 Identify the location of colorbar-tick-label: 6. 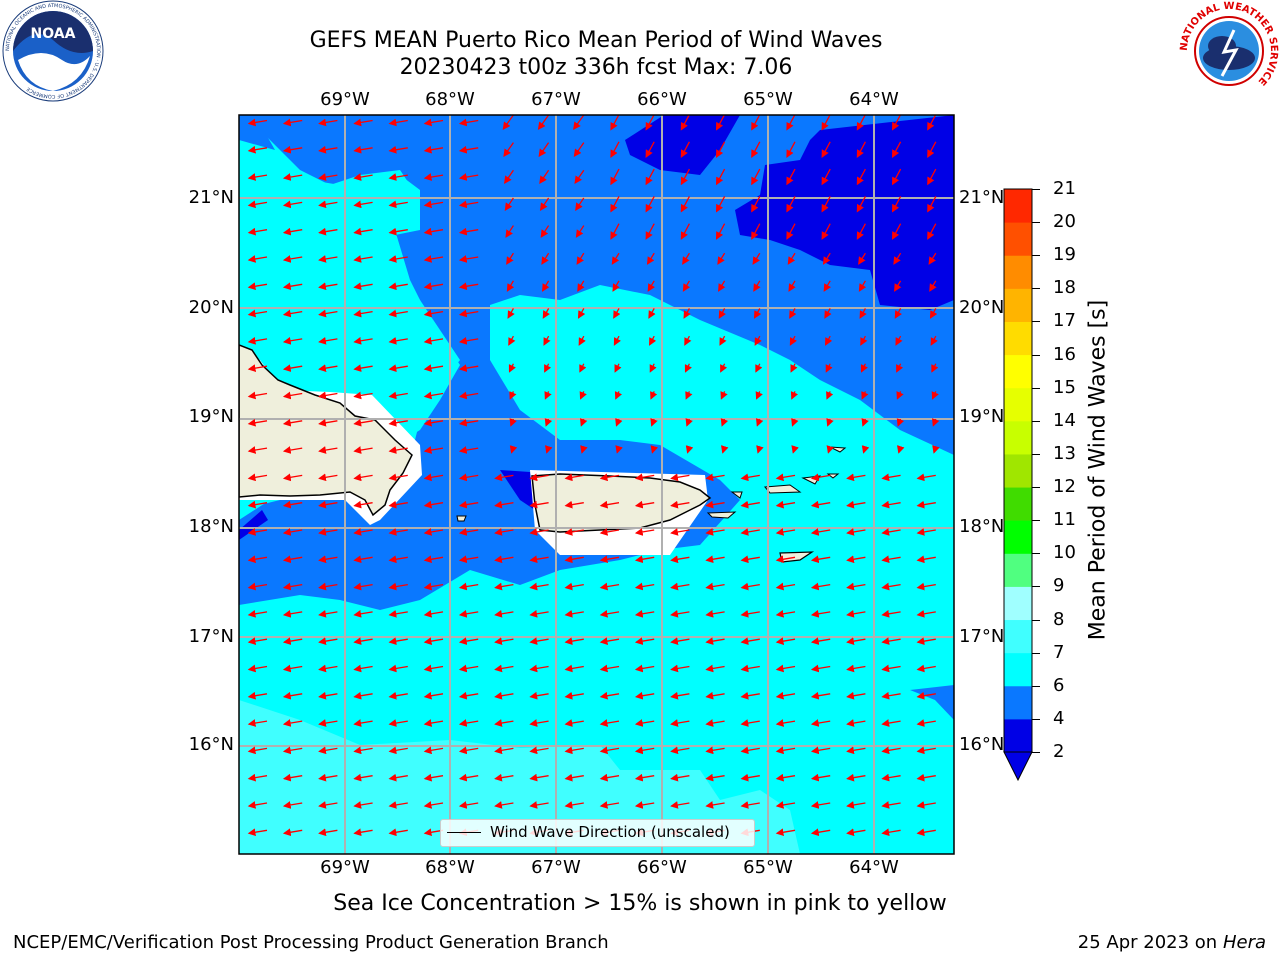
(1059, 685).